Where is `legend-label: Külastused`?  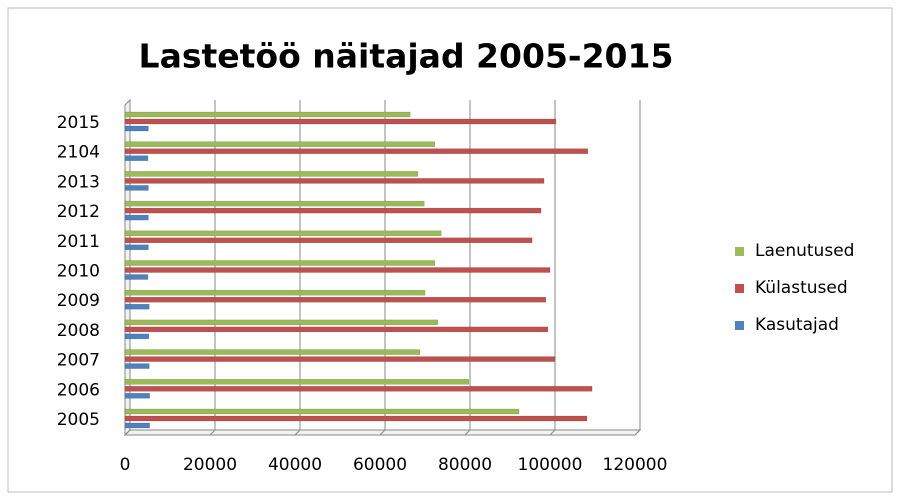 legend-label: Külastused is located at coordinates (801, 288).